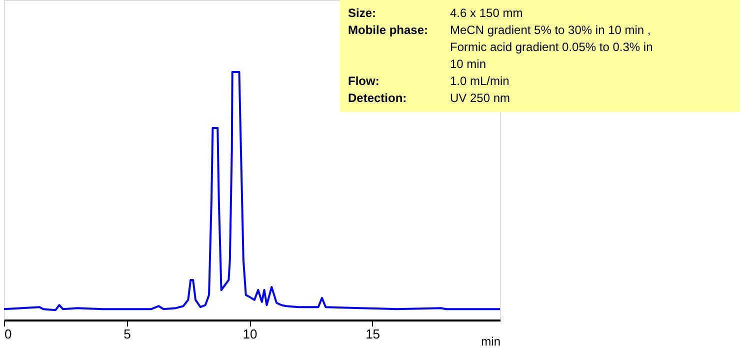 This screenshot has height=348, width=744. I want to click on x-axis-title: min, so click(490, 341).